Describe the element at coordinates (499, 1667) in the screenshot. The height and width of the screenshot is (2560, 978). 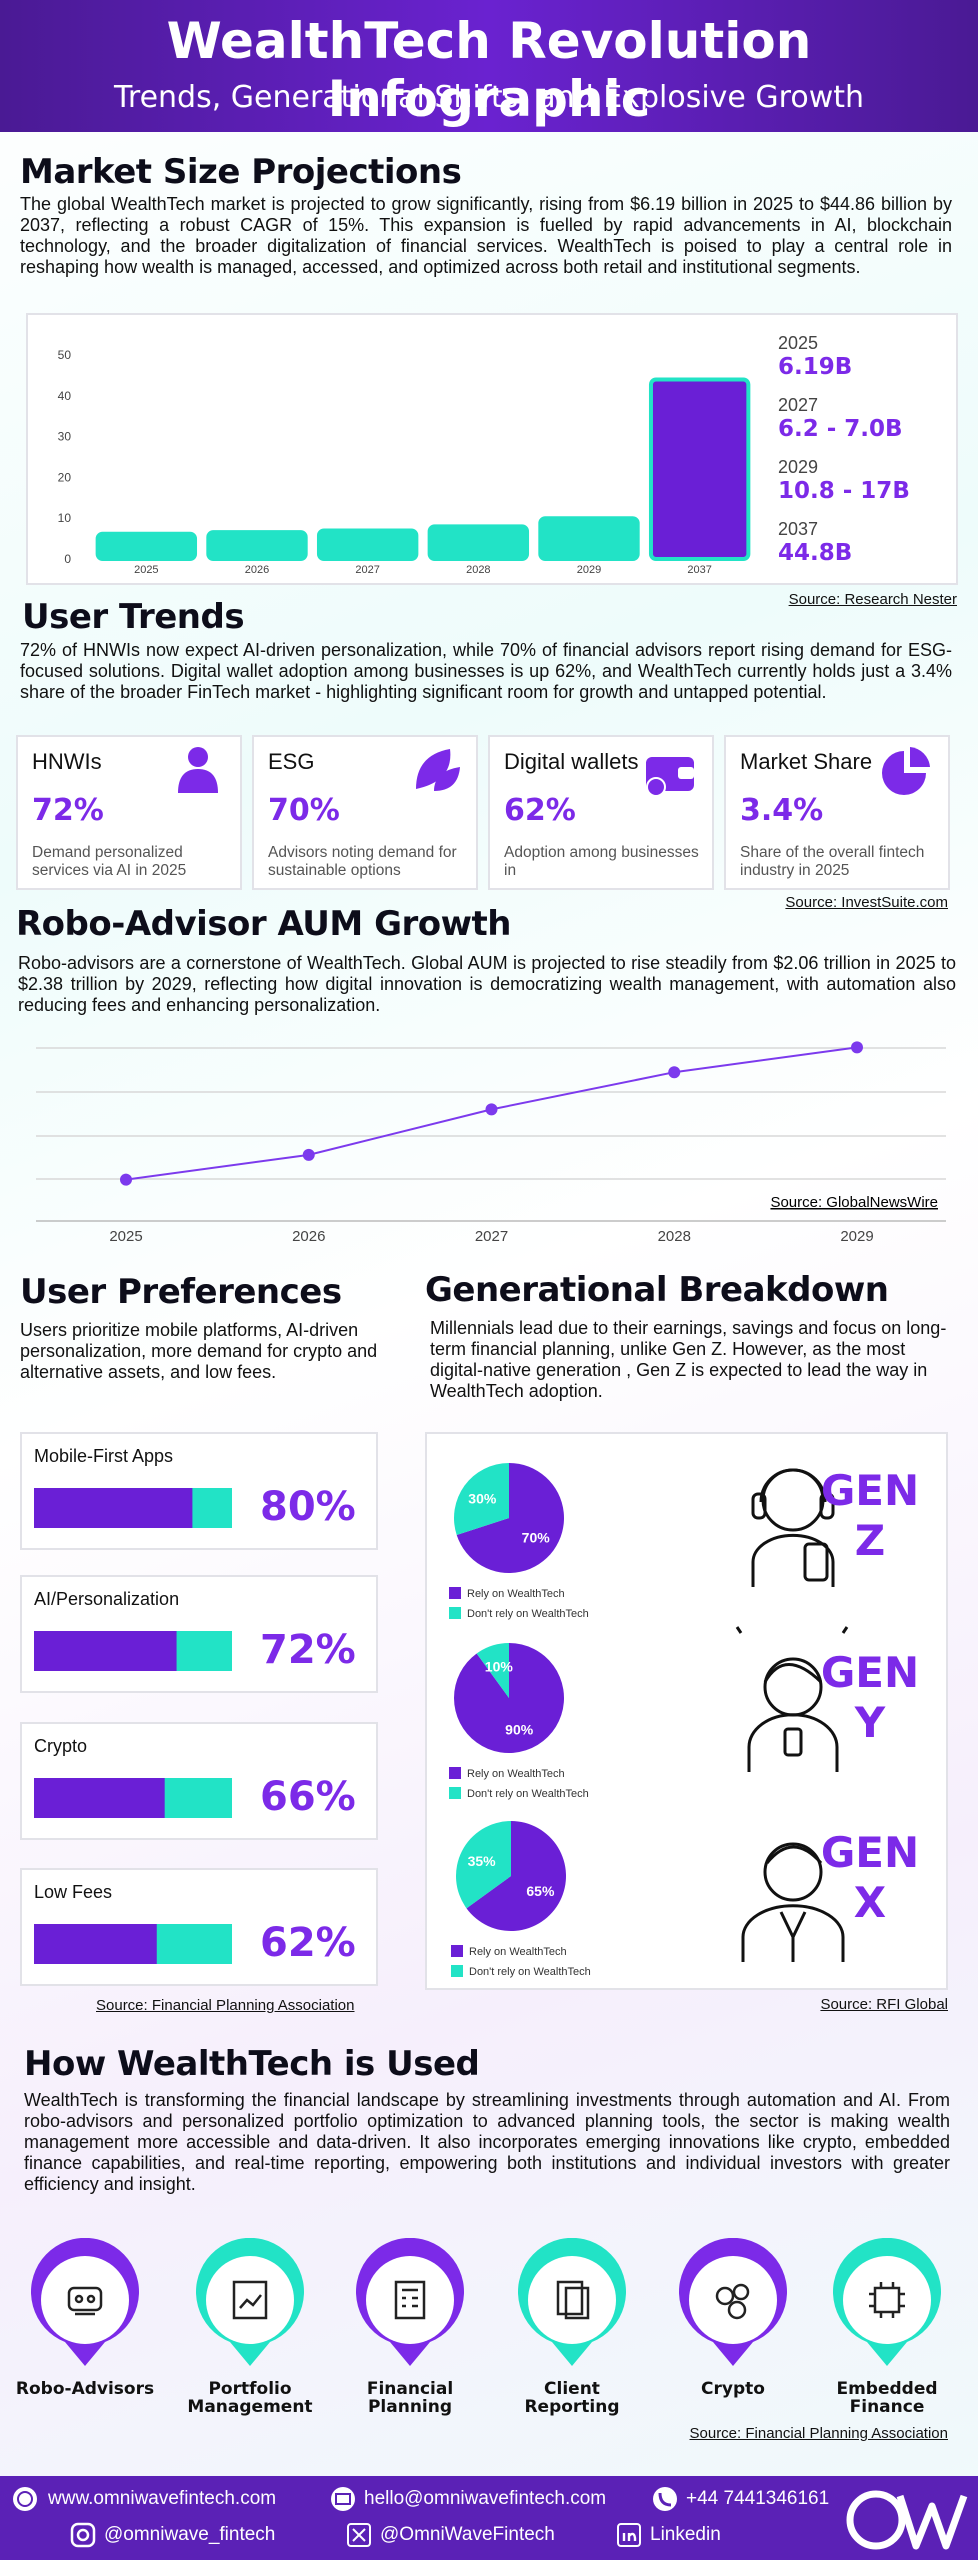
I see `slice-label: 10%` at that location.